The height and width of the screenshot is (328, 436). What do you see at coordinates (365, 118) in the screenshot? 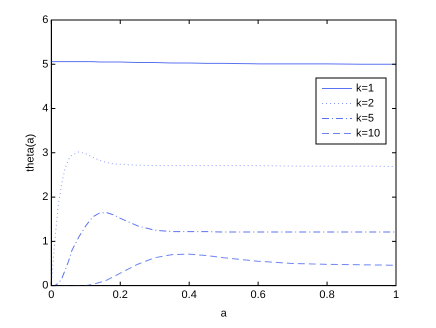
I see `legend-label: k=5` at bounding box center [365, 118].